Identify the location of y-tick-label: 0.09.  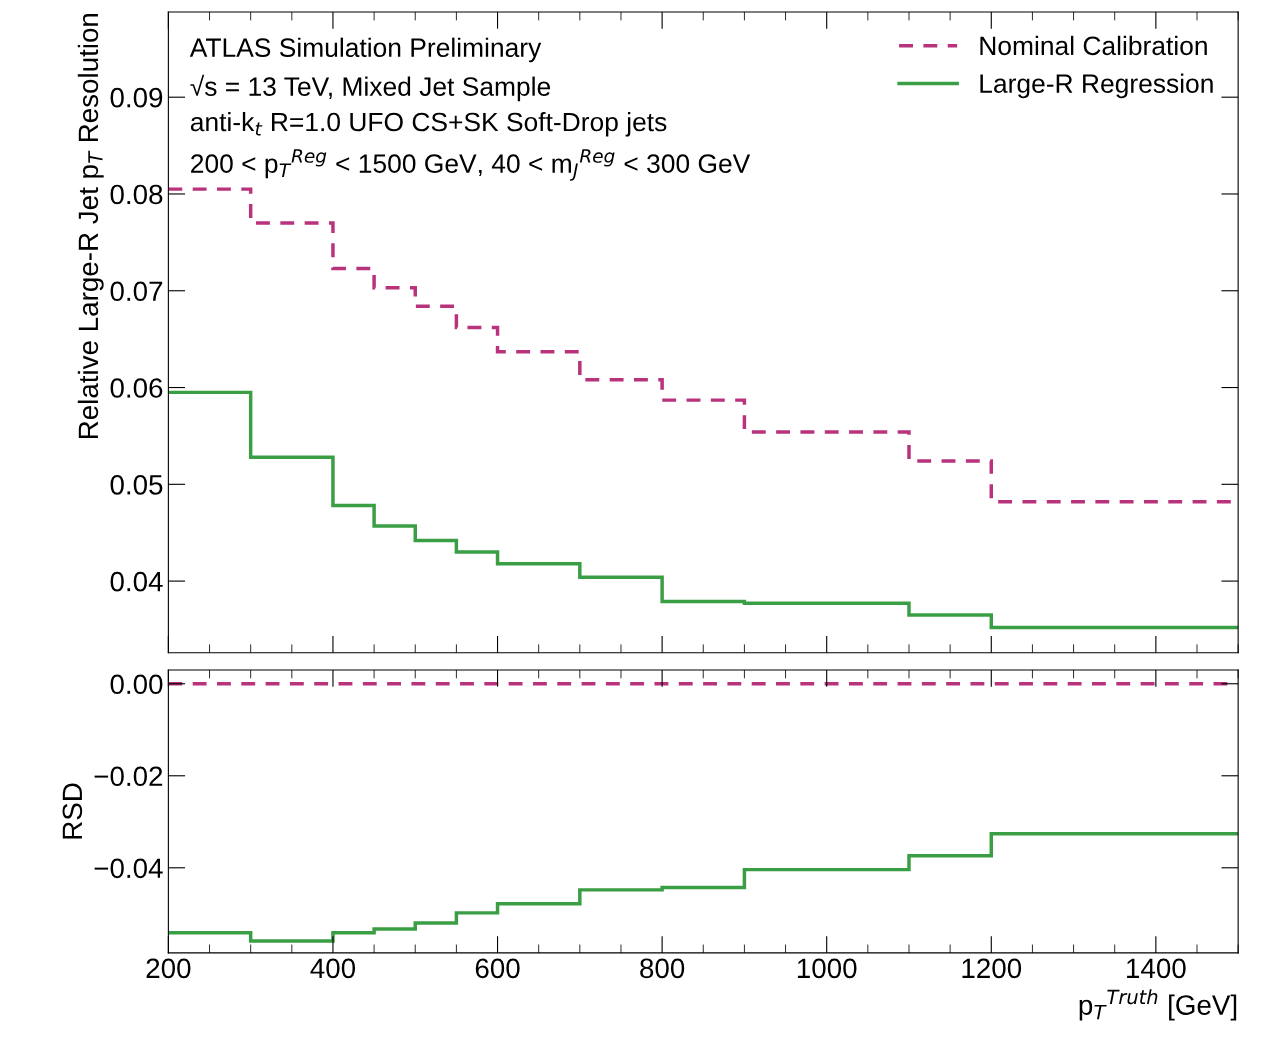
(136, 97).